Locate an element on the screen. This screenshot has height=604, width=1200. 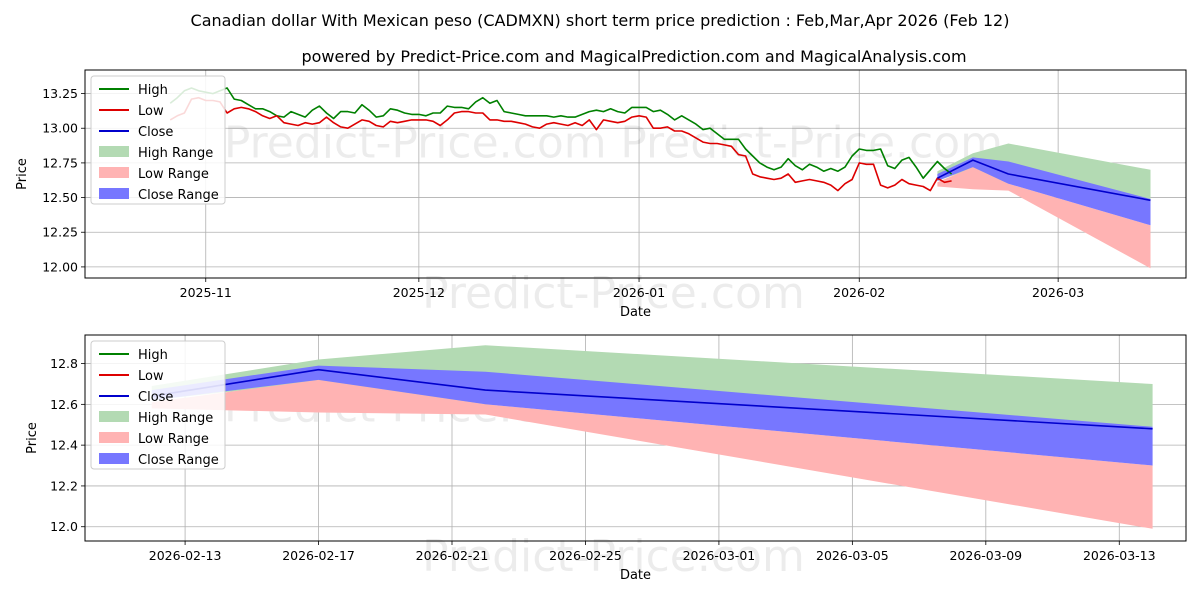
x-tick-label: 2025-12 is located at coordinates (419, 292).